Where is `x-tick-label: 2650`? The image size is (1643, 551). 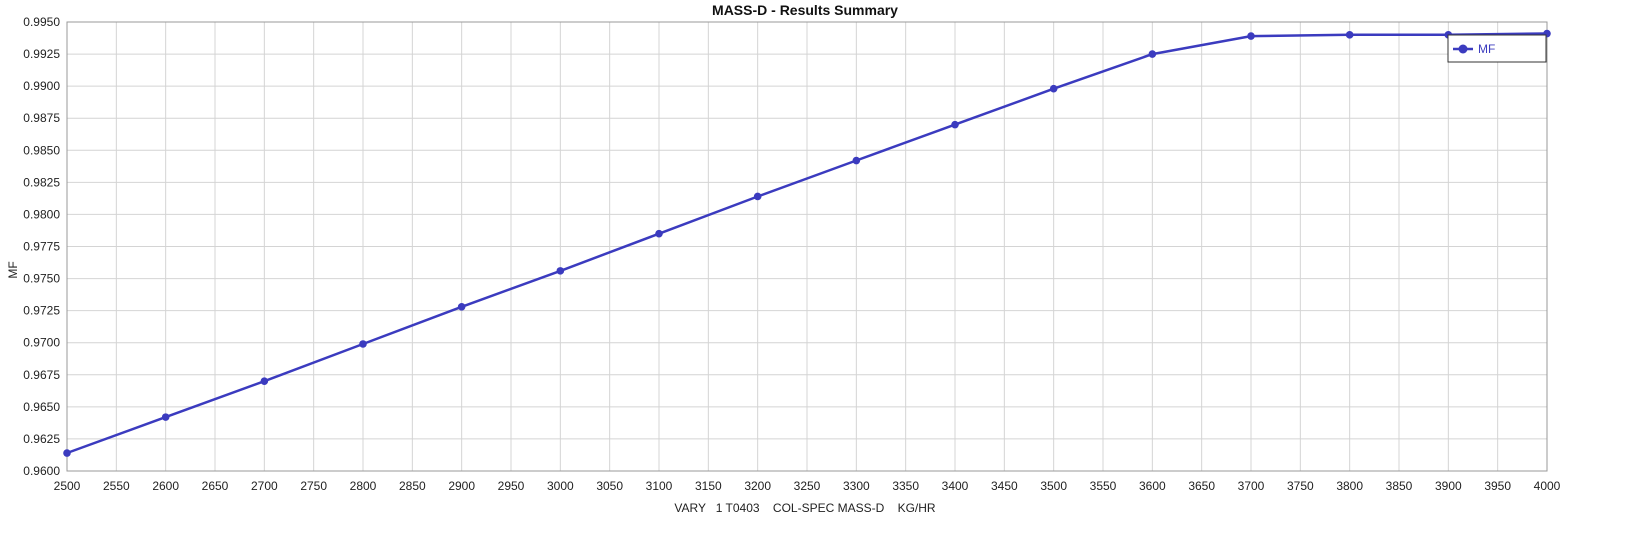 x-tick-label: 2650 is located at coordinates (215, 486).